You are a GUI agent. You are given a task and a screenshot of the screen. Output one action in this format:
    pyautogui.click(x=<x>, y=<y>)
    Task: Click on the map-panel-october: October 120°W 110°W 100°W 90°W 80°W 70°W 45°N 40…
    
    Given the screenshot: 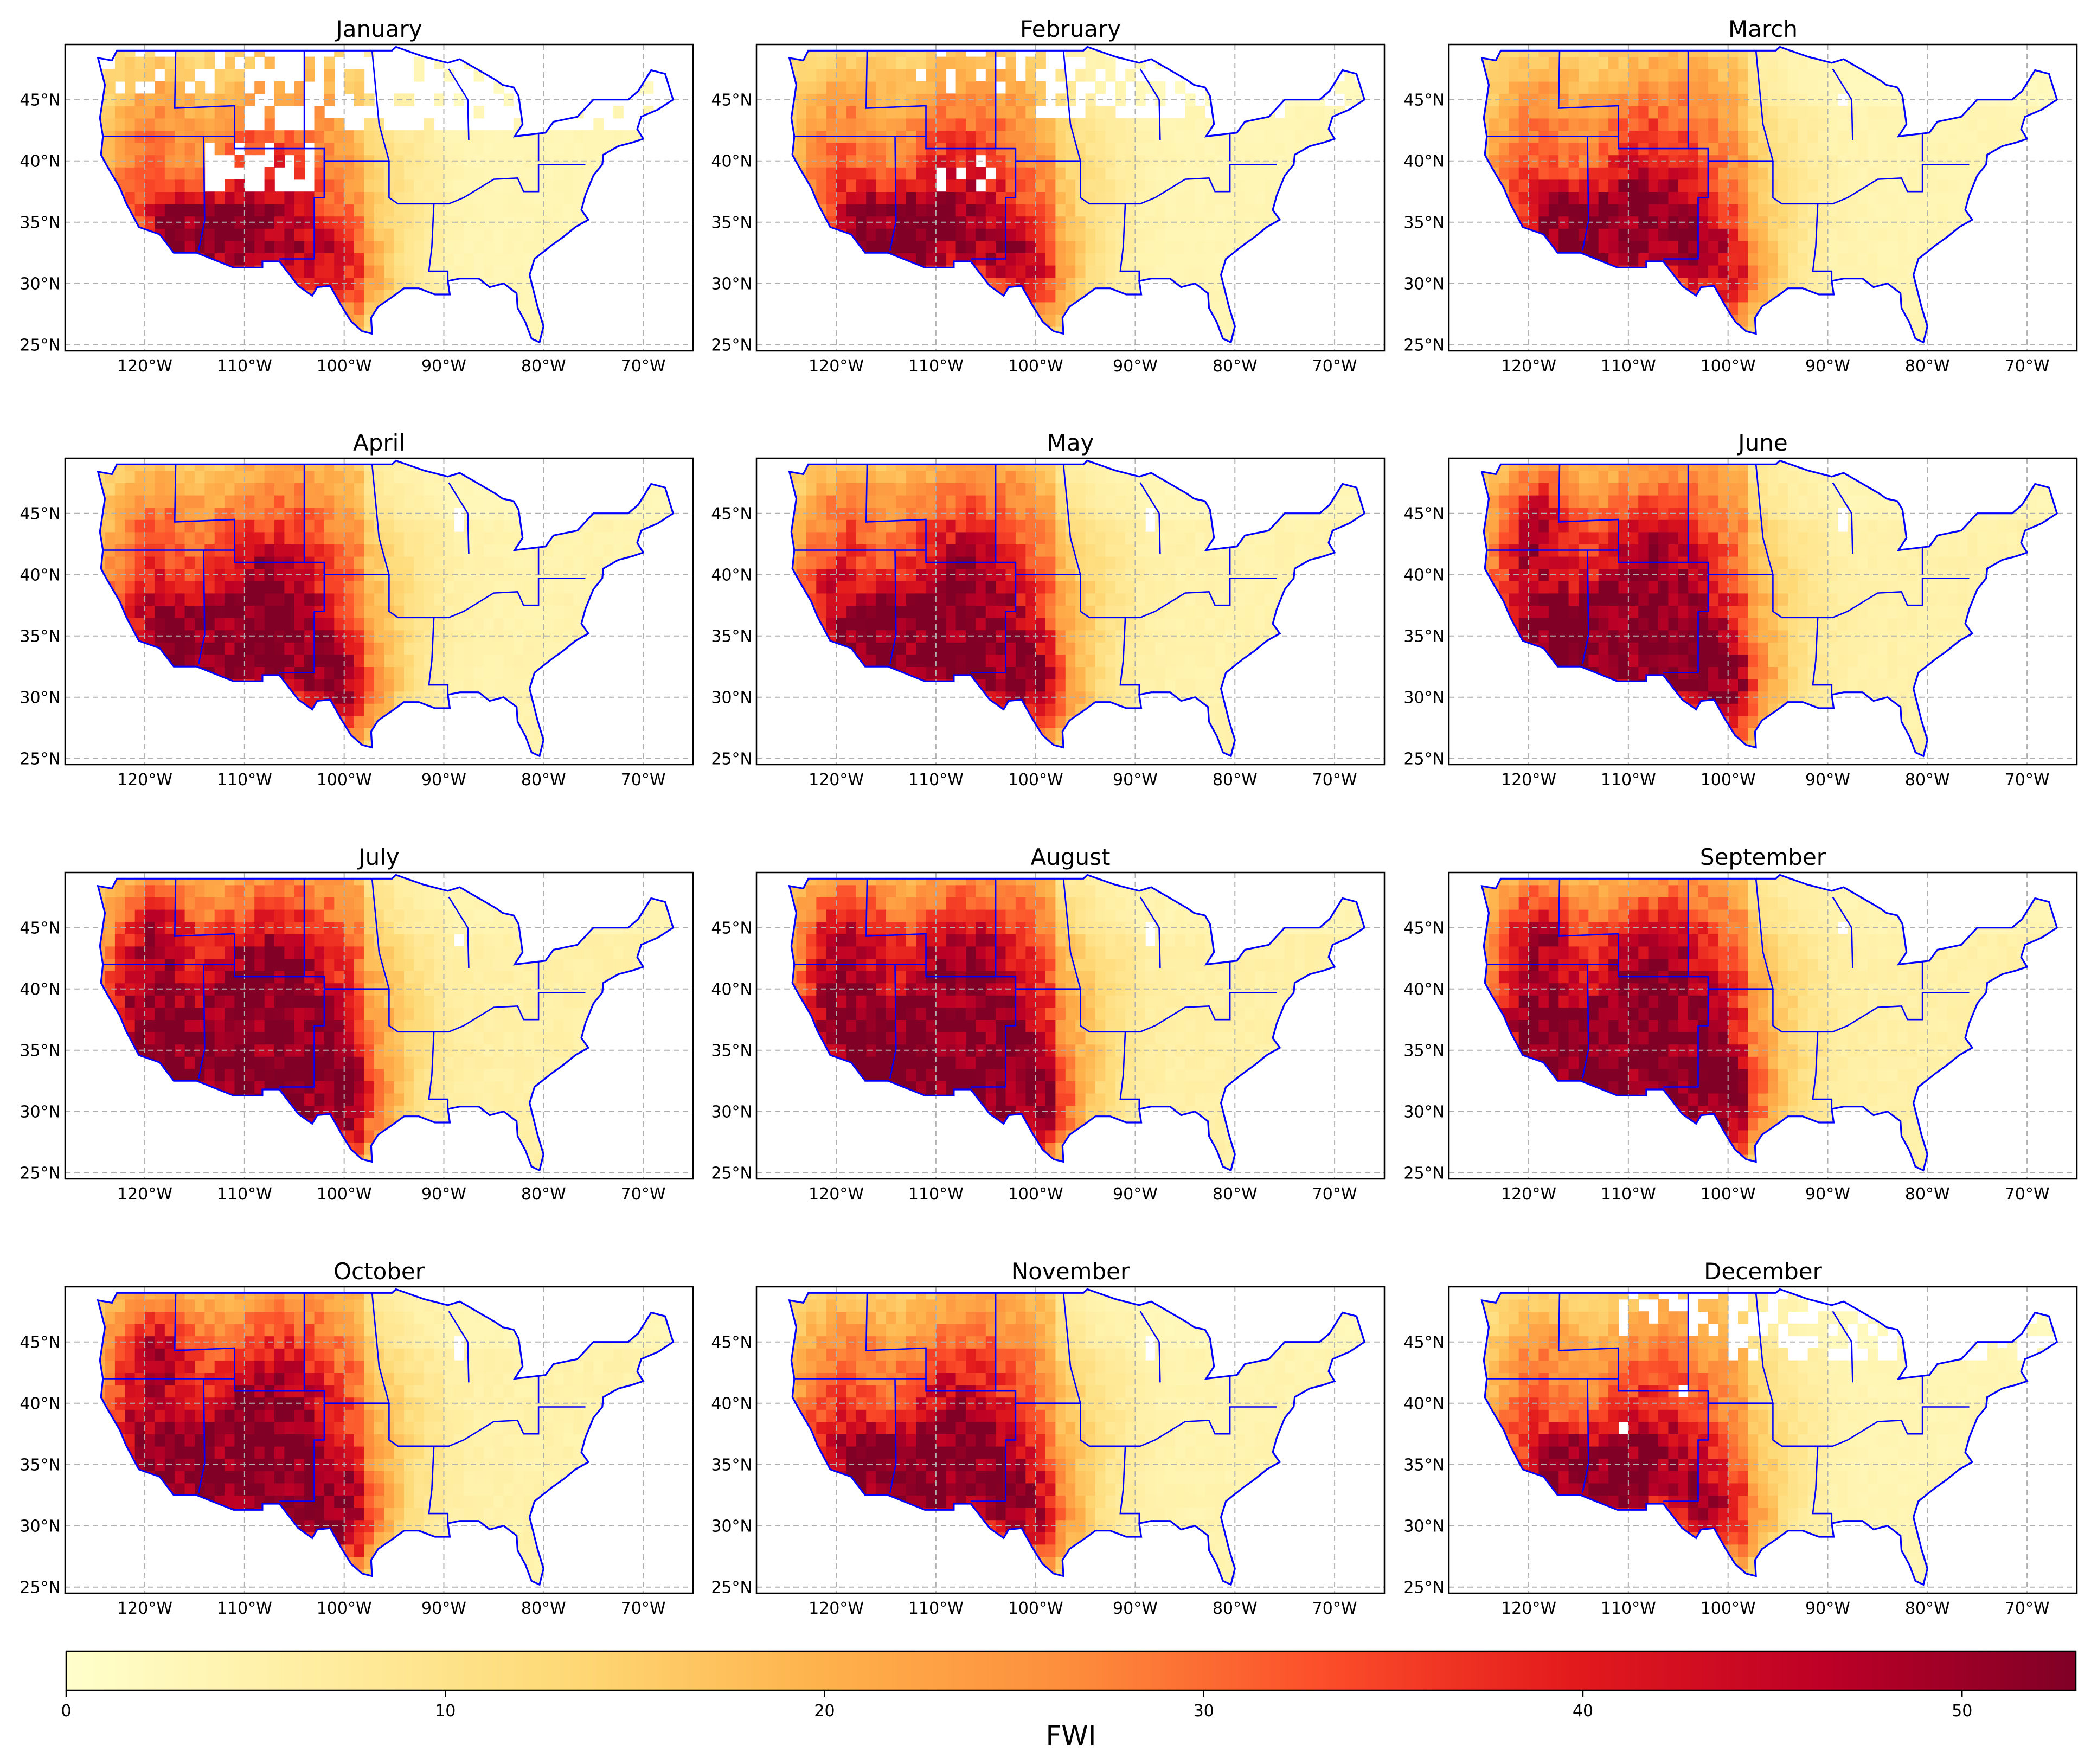 What is the action you would take?
    pyautogui.click(x=357, y=1438)
    